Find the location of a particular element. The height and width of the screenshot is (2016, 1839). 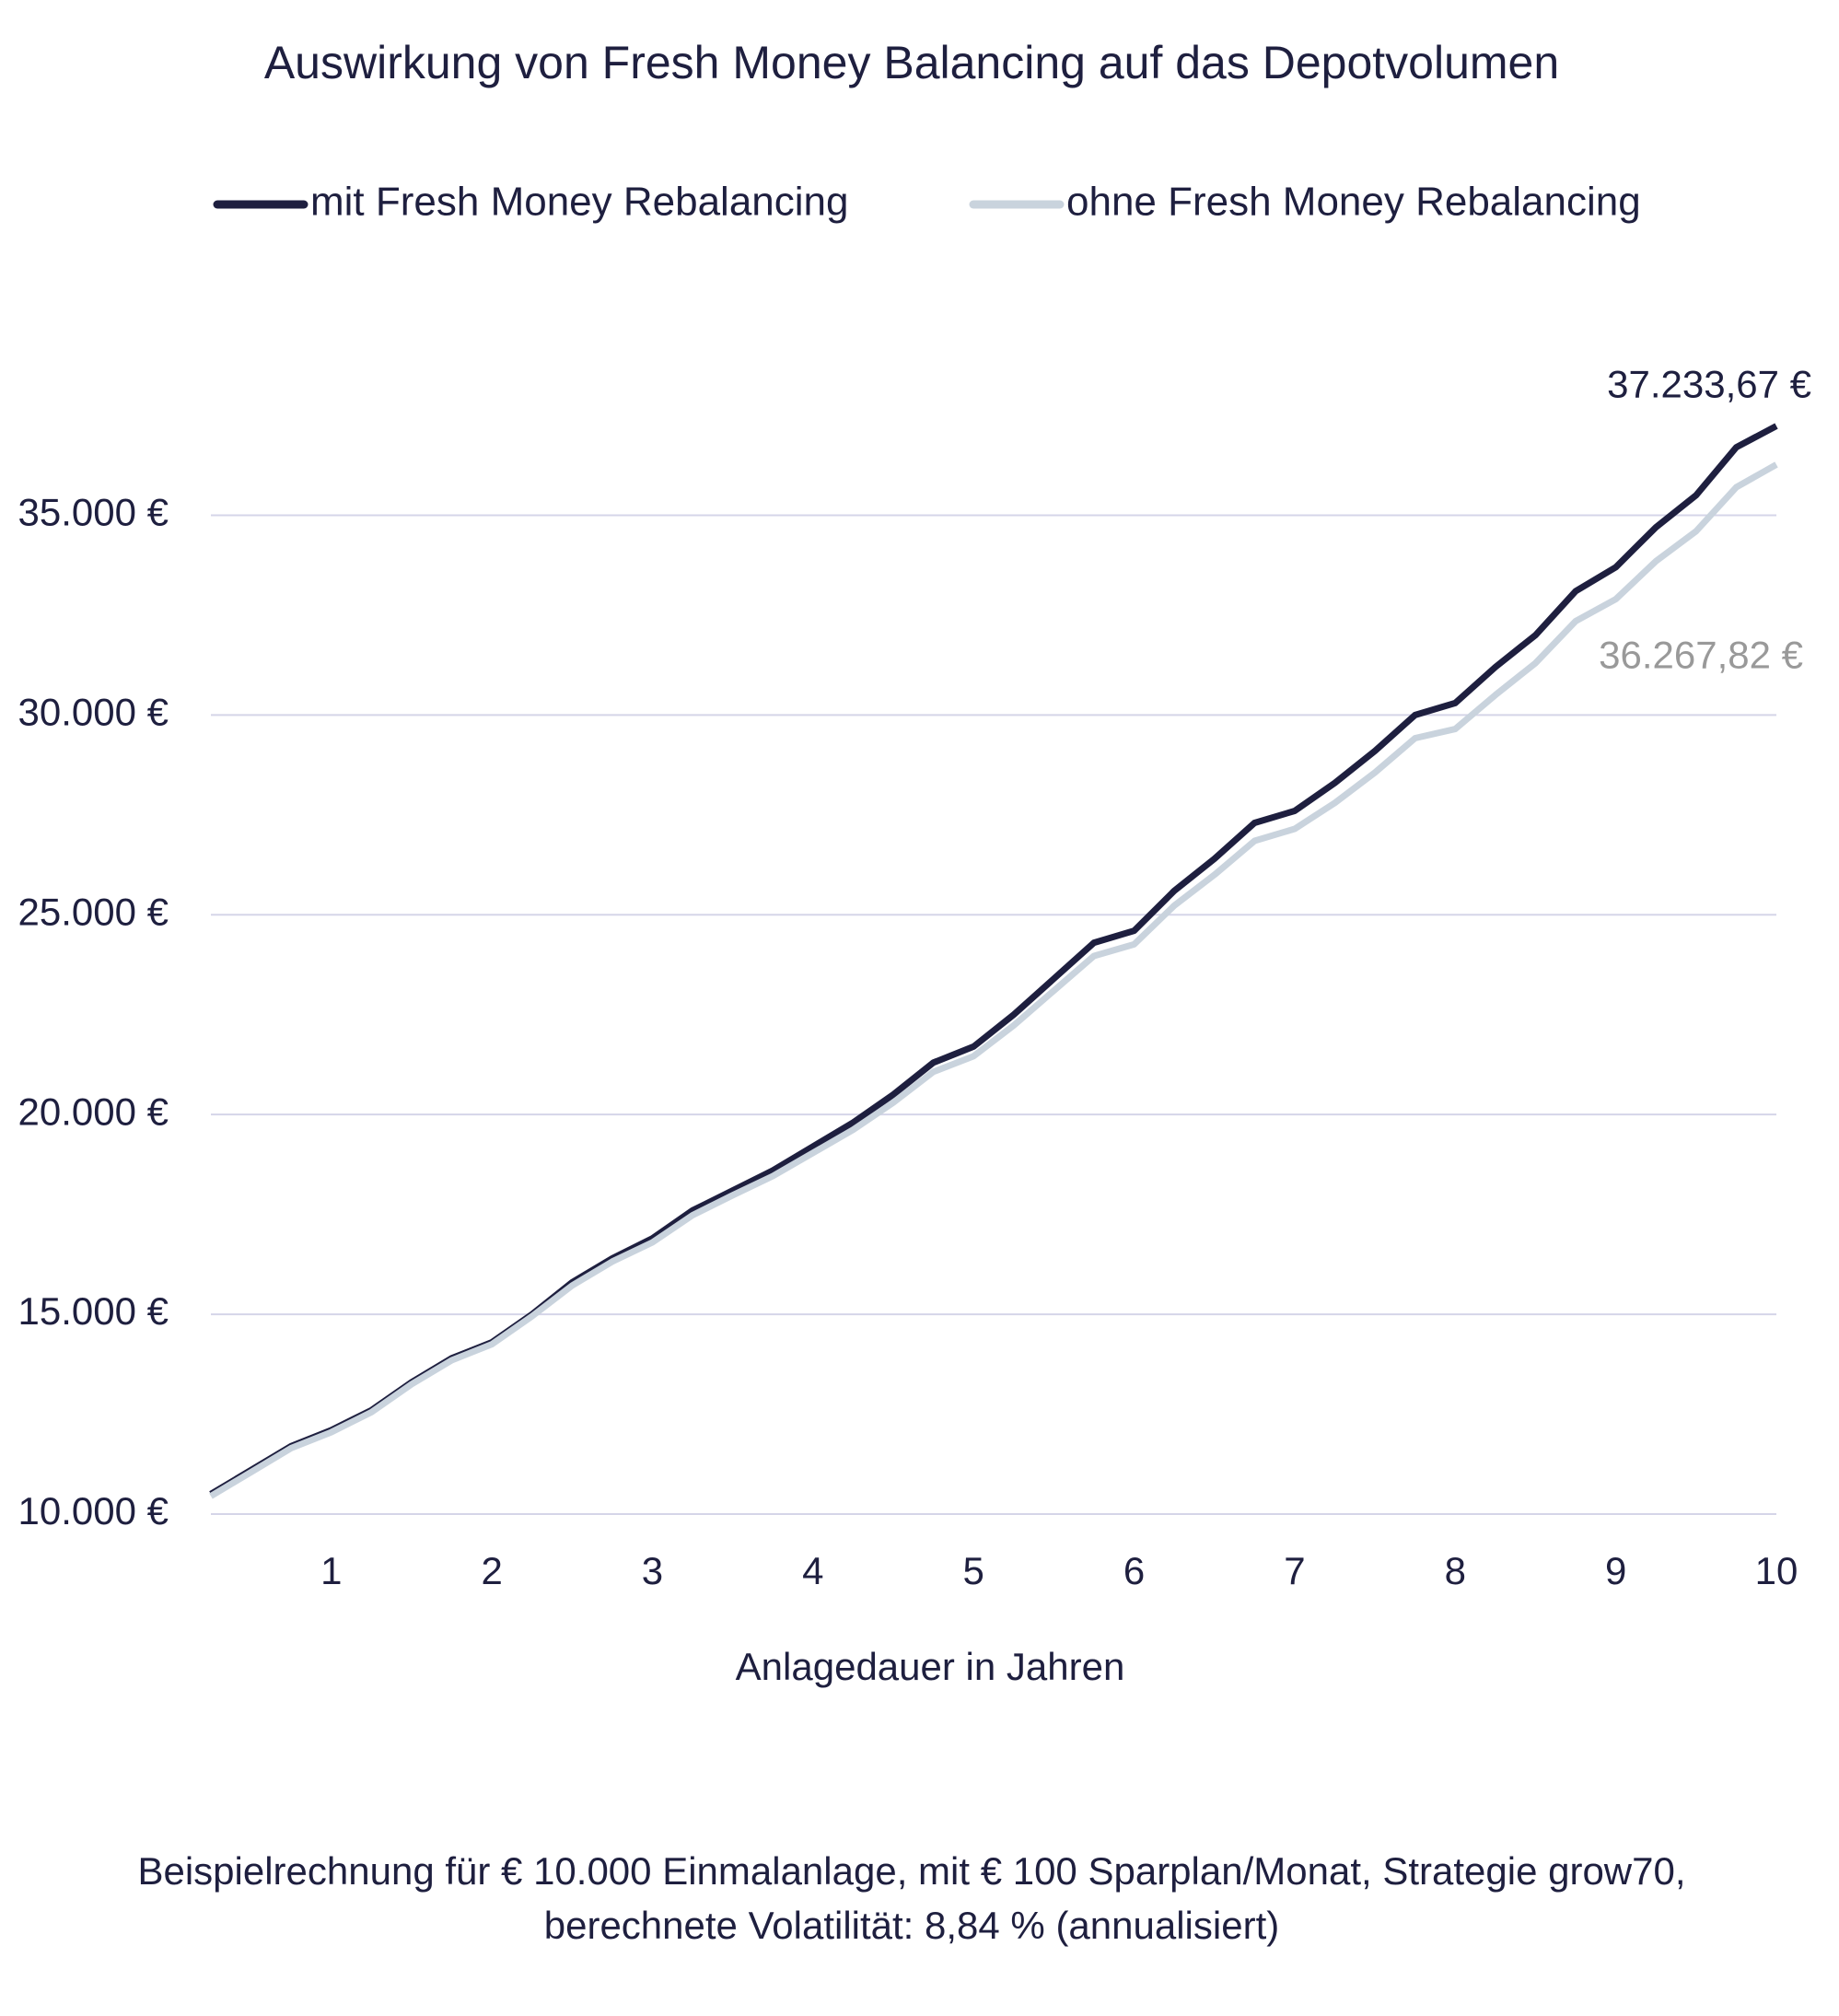

y-tick-label: 15.000 € is located at coordinates (93, 1311).